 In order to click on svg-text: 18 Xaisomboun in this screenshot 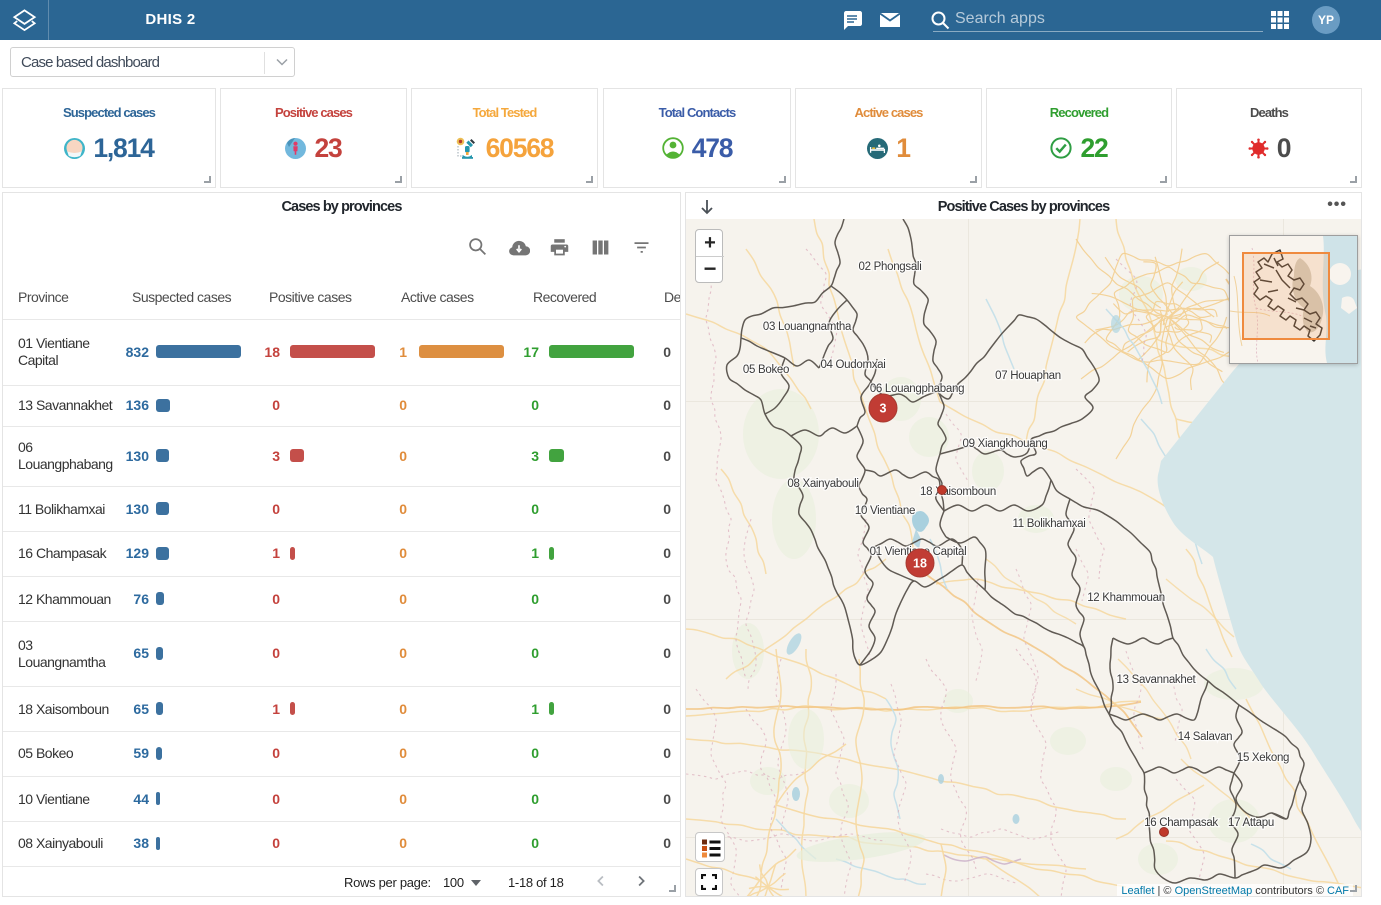, I will do `click(958, 492)`.